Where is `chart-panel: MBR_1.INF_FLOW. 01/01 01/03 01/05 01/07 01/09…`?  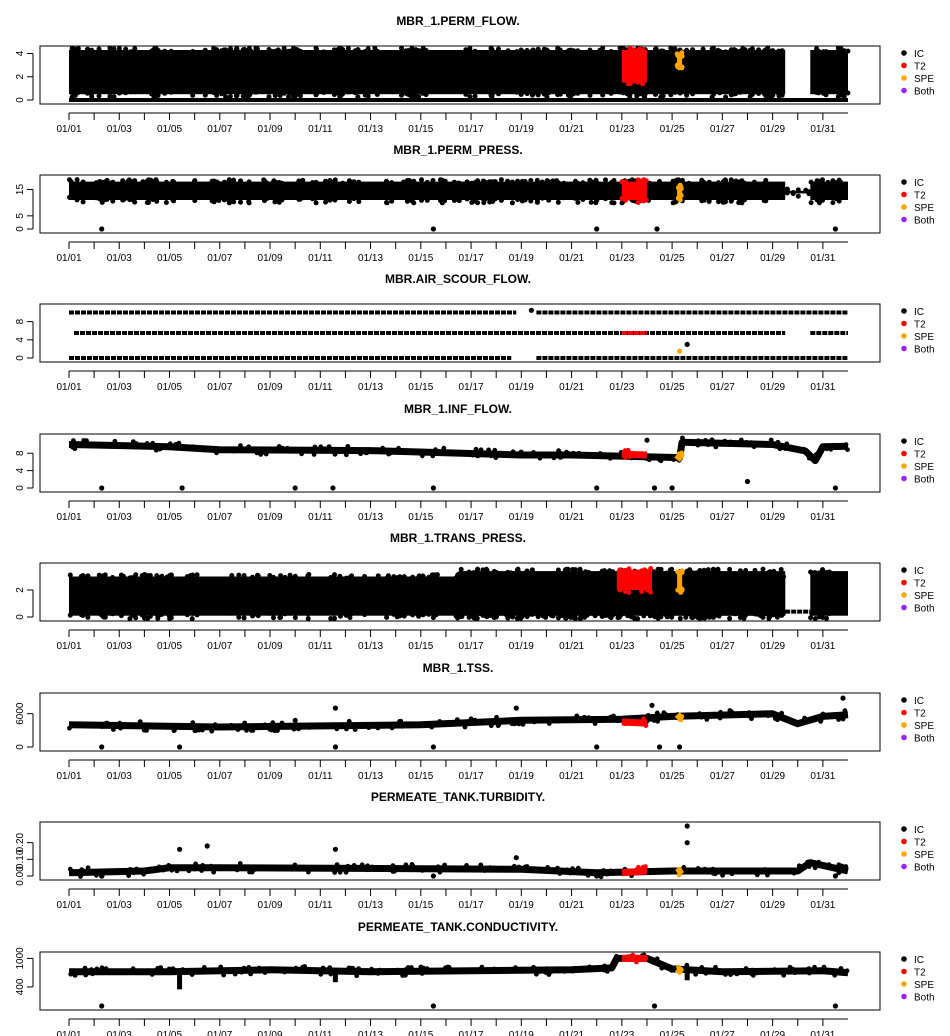
chart-panel: MBR_1.INF_FLOW. 01/01 01/03 01/05 01/07 01/09… is located at coordinates (475, 462).